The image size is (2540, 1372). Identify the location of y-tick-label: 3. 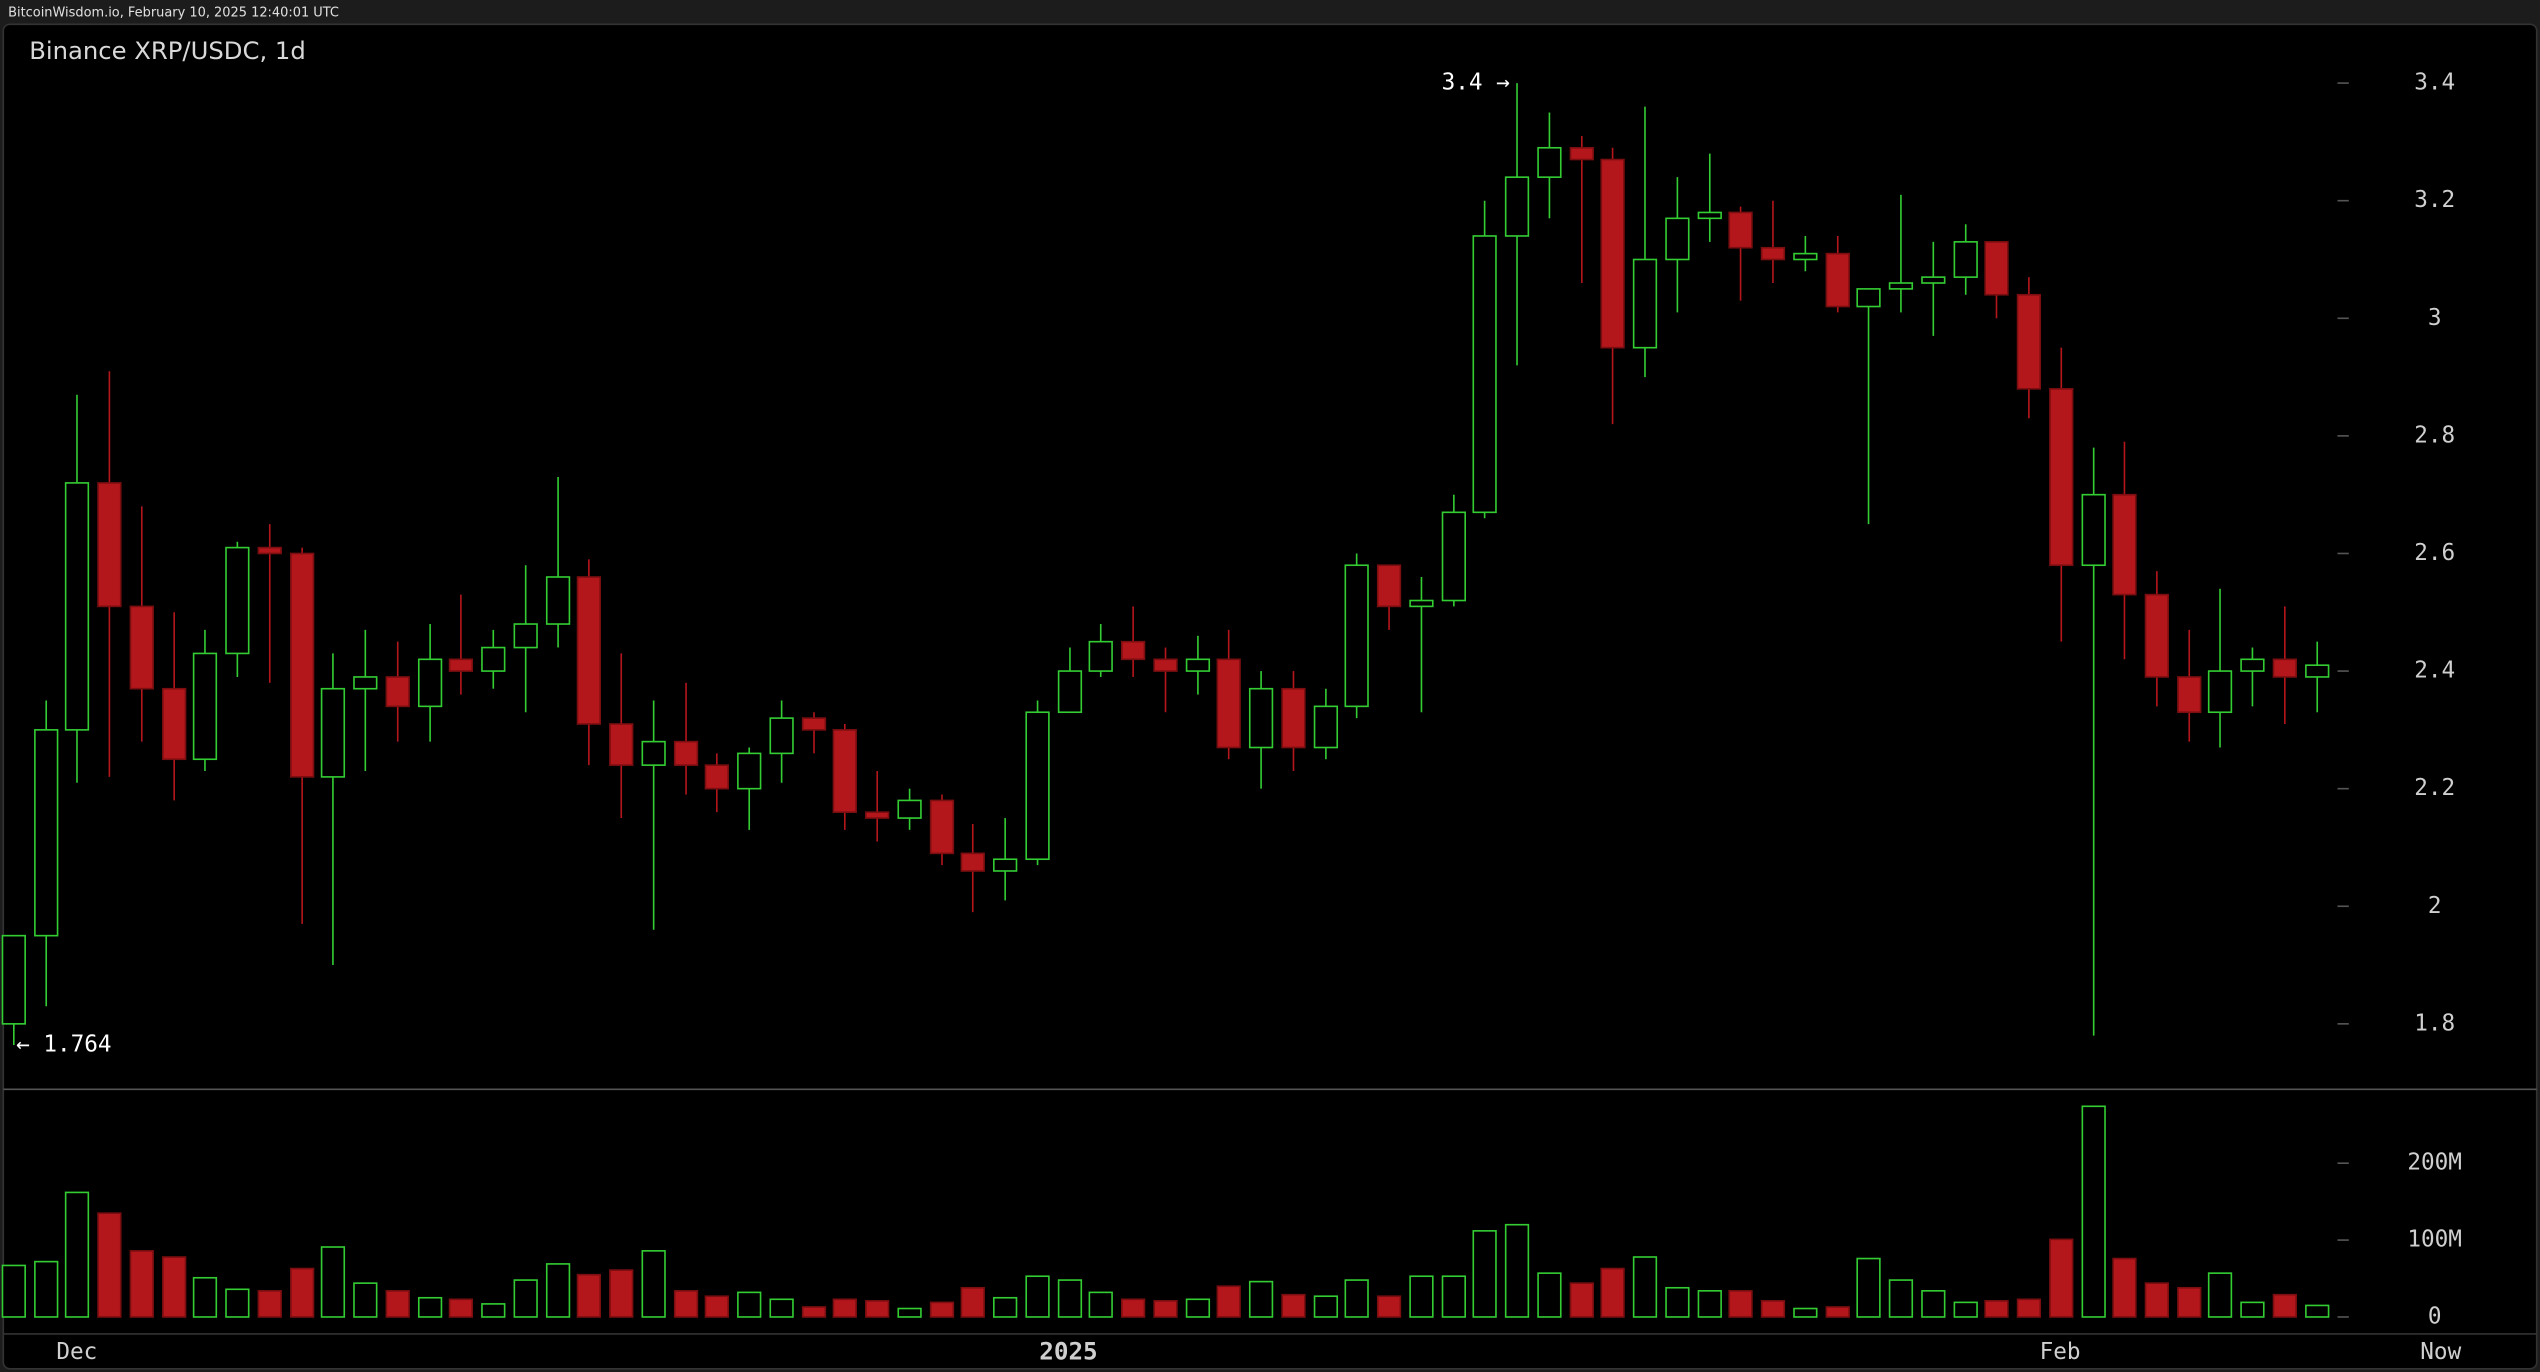
(2435, 318).